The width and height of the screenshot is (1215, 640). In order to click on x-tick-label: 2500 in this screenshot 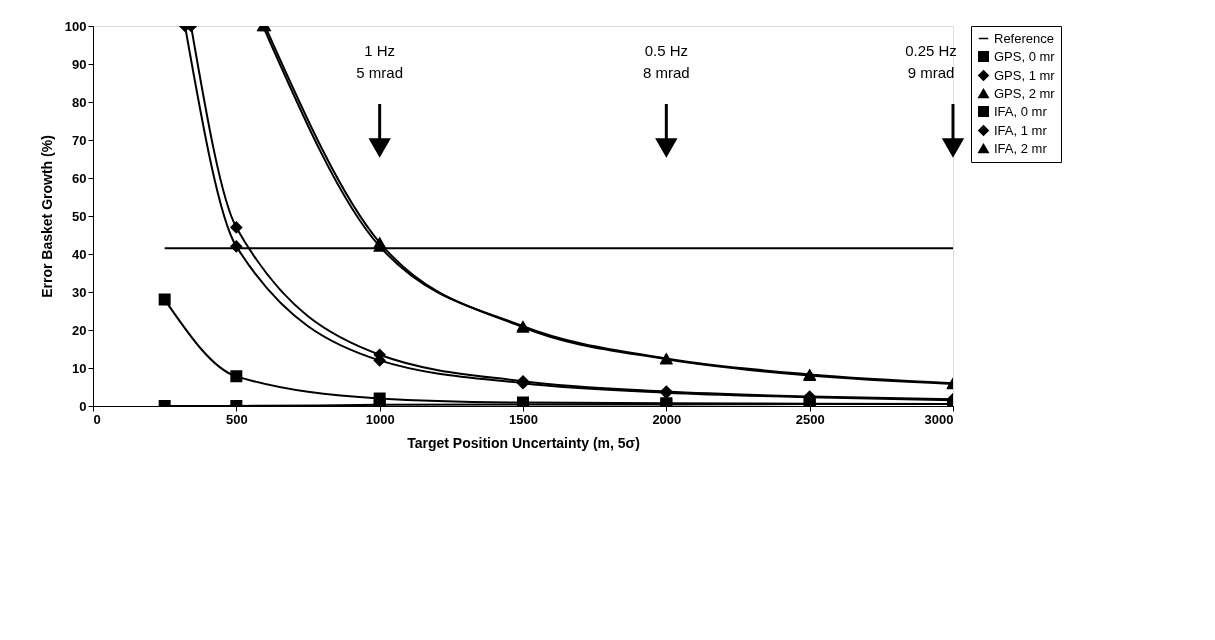, I will do `click(810, 419)`.